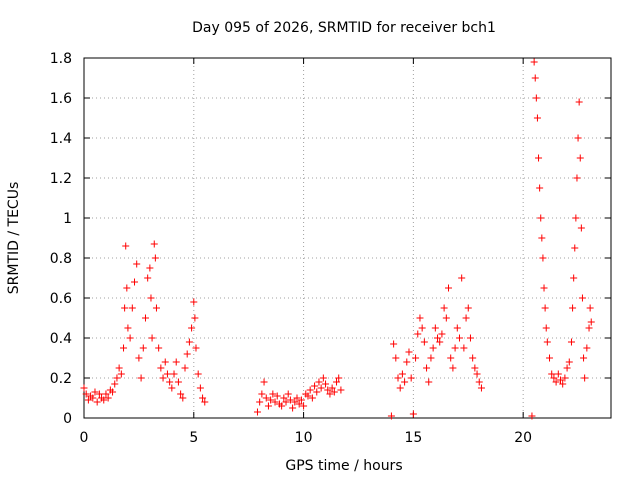  I want to click on y-tick-label: 1, so click(67, 219).